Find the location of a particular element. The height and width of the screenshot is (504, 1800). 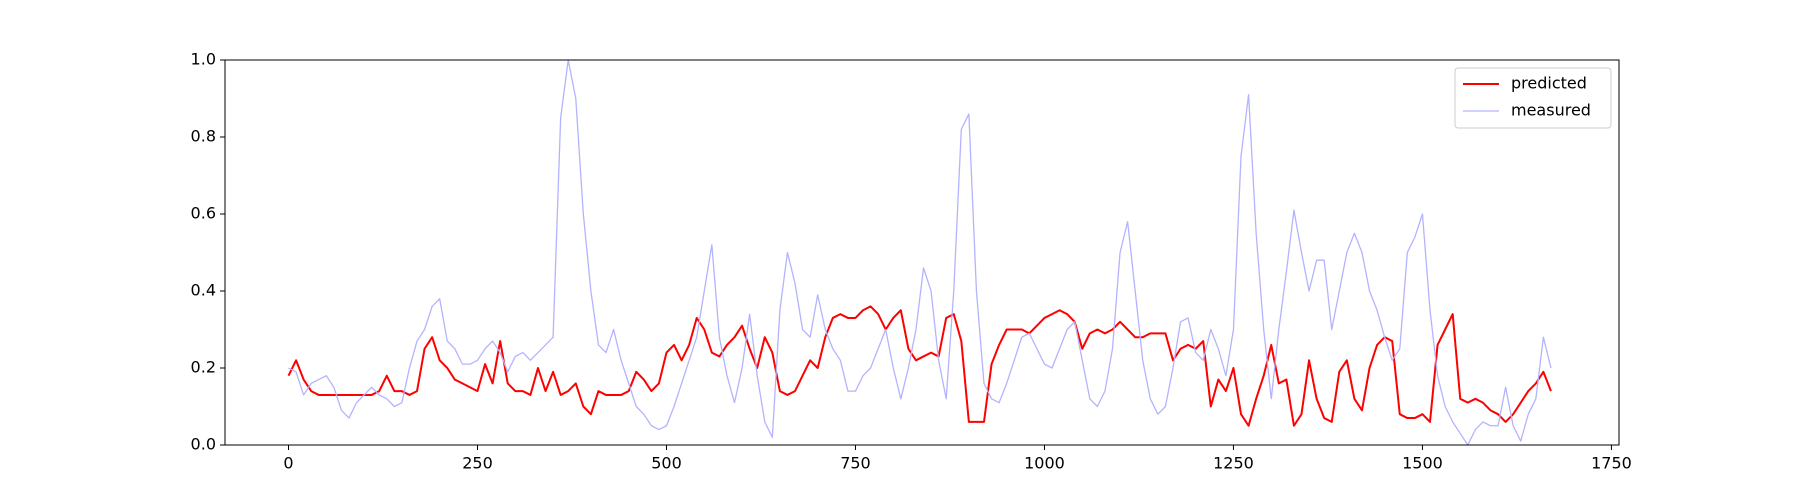

legend-label: measured is located at coordinates (1551, 110).